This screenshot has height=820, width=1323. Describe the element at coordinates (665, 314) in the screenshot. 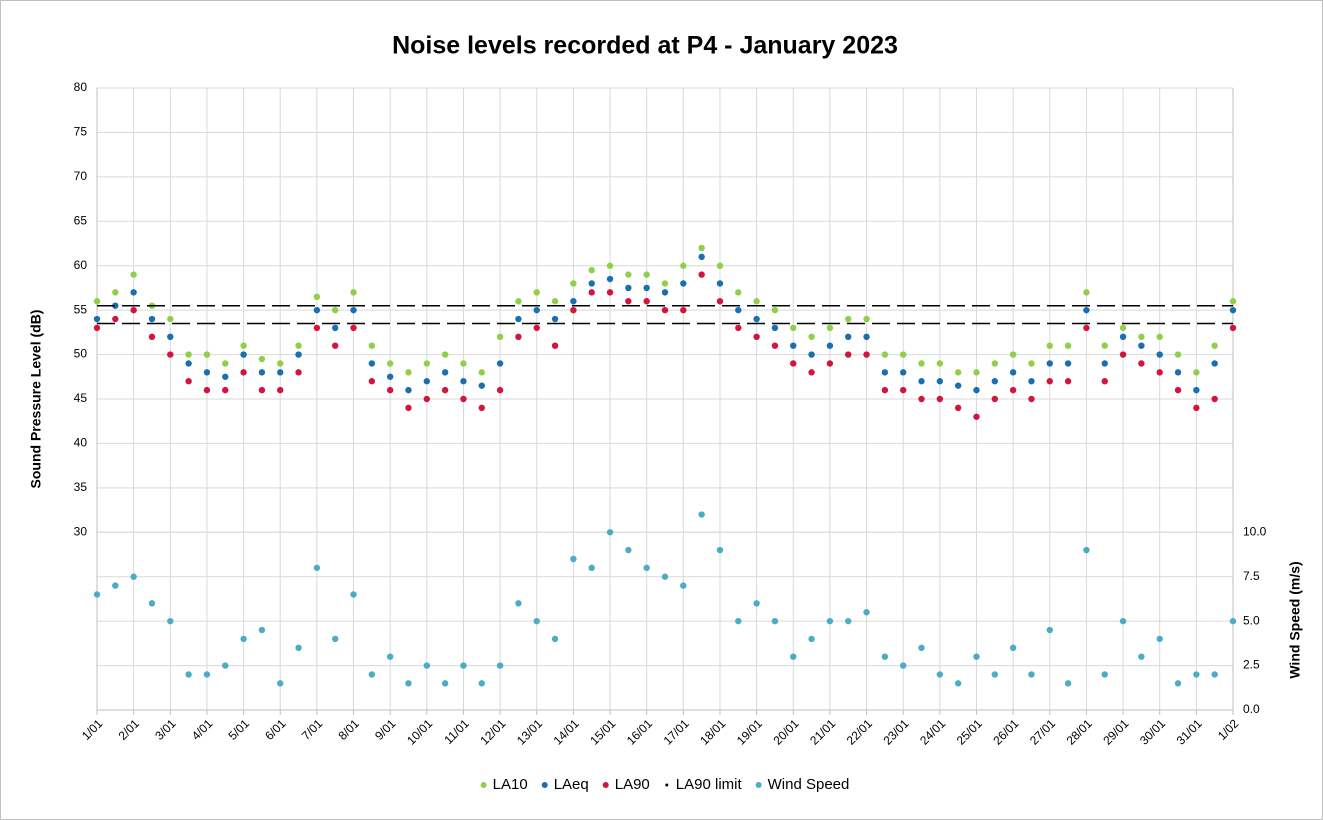

I see `series` at that location.